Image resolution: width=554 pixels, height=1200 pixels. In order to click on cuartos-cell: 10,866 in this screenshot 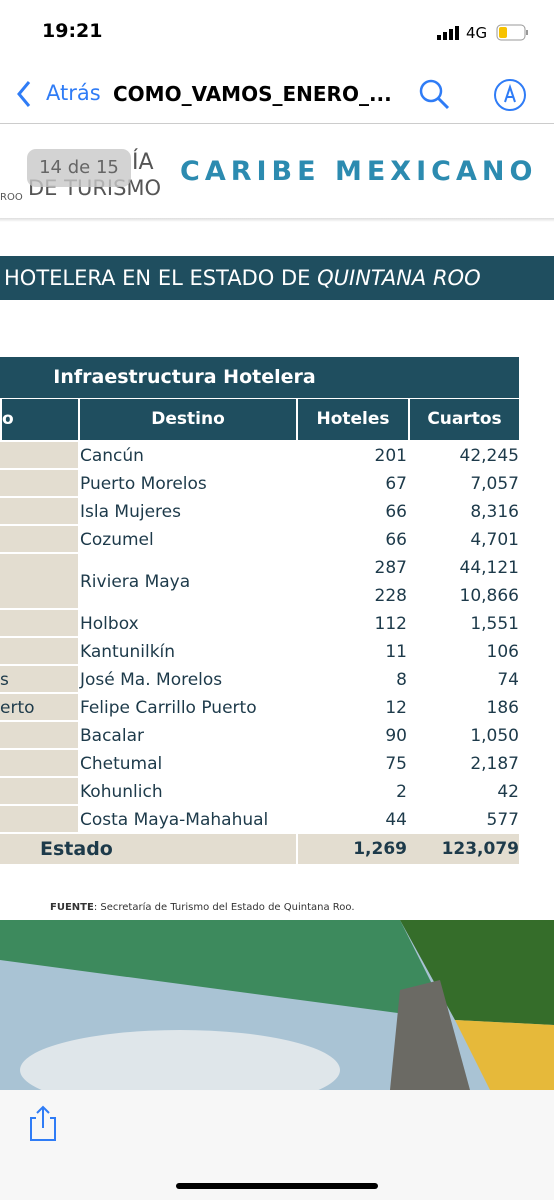, I will do `click(489, 596)`.